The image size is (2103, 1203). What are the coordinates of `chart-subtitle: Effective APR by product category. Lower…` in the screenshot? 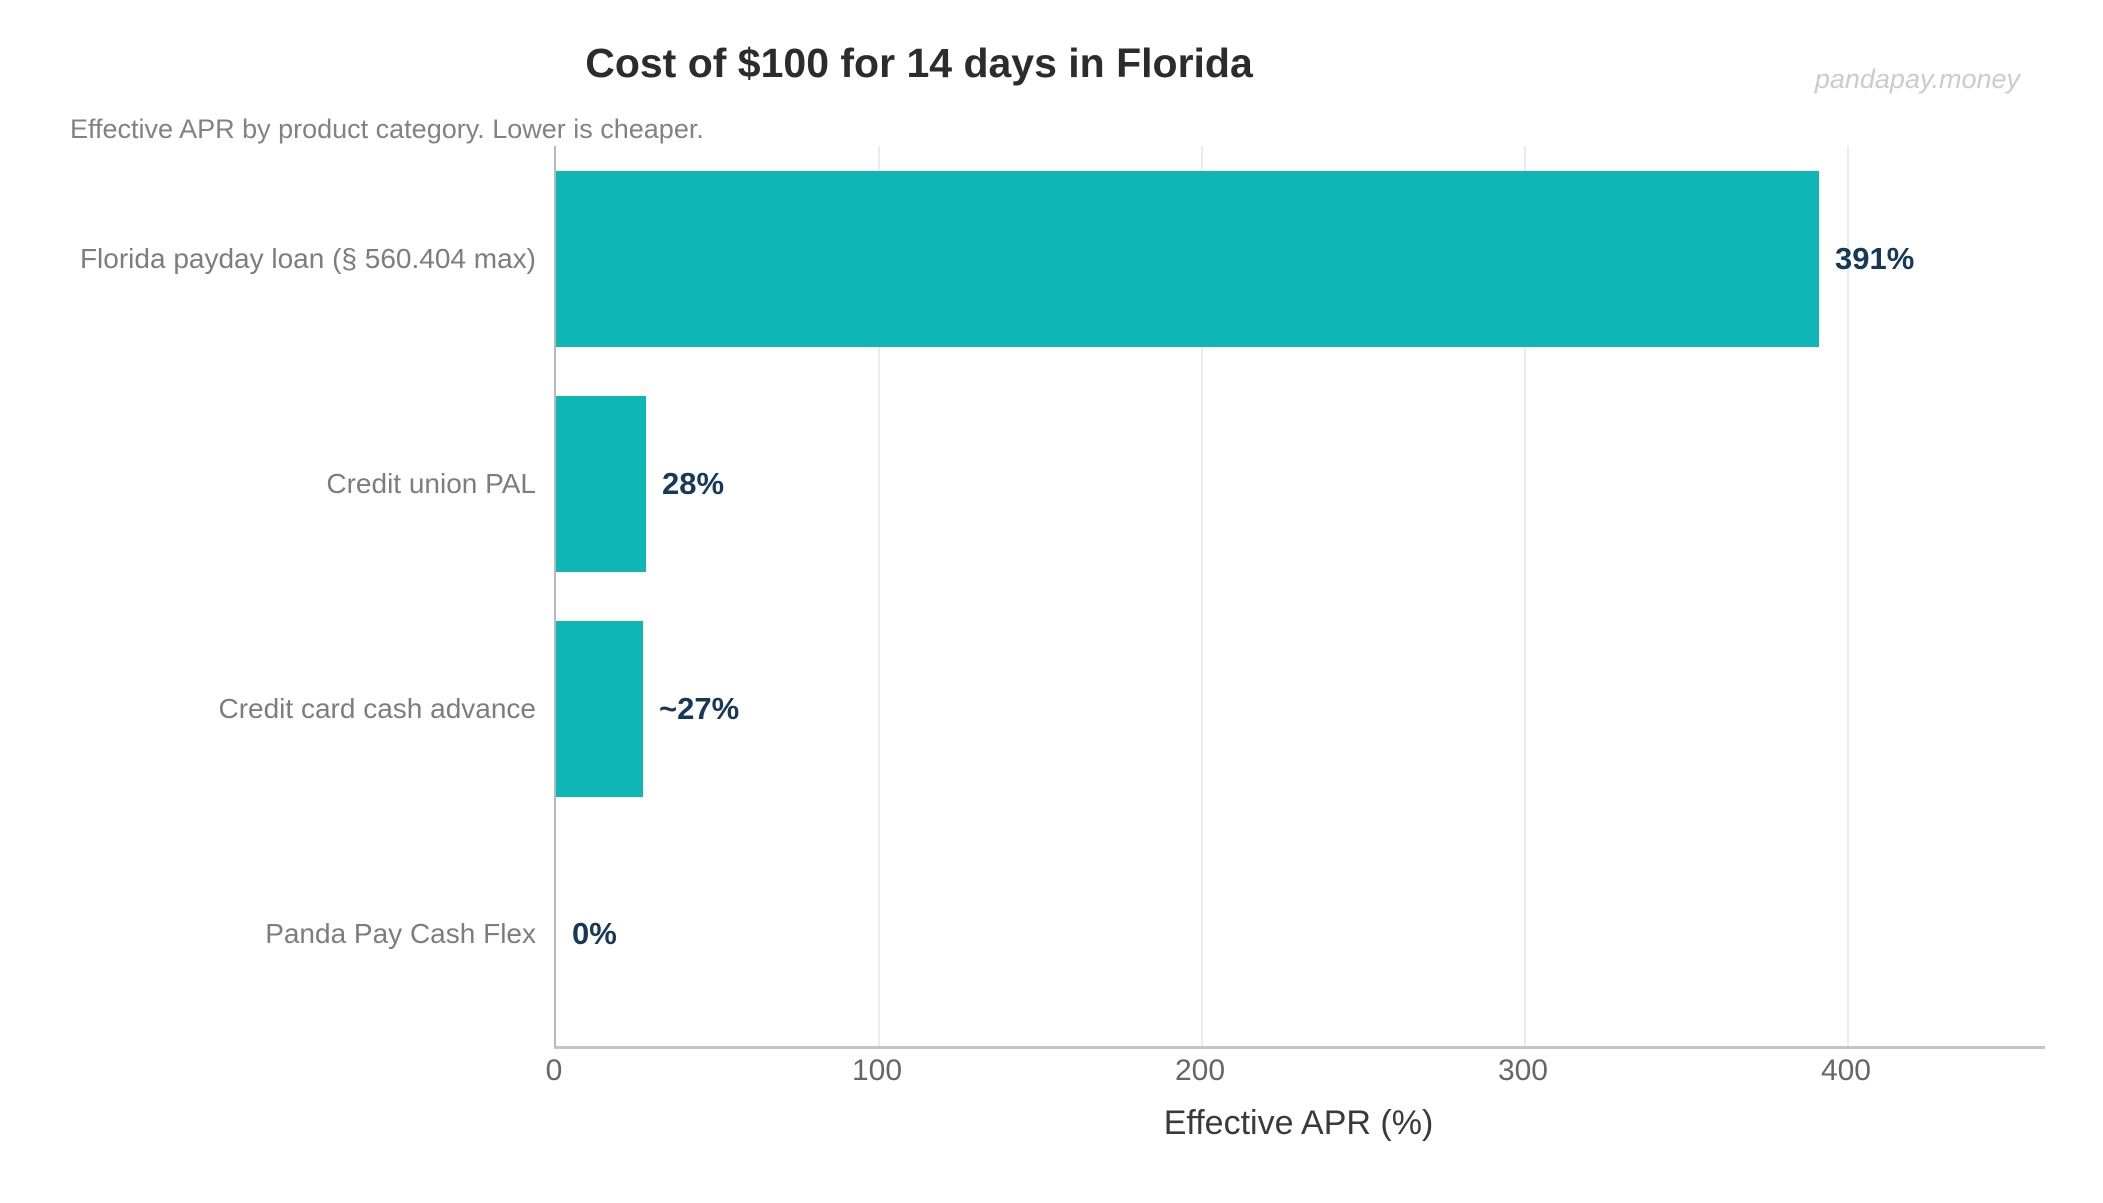 It's located at (387, 129).